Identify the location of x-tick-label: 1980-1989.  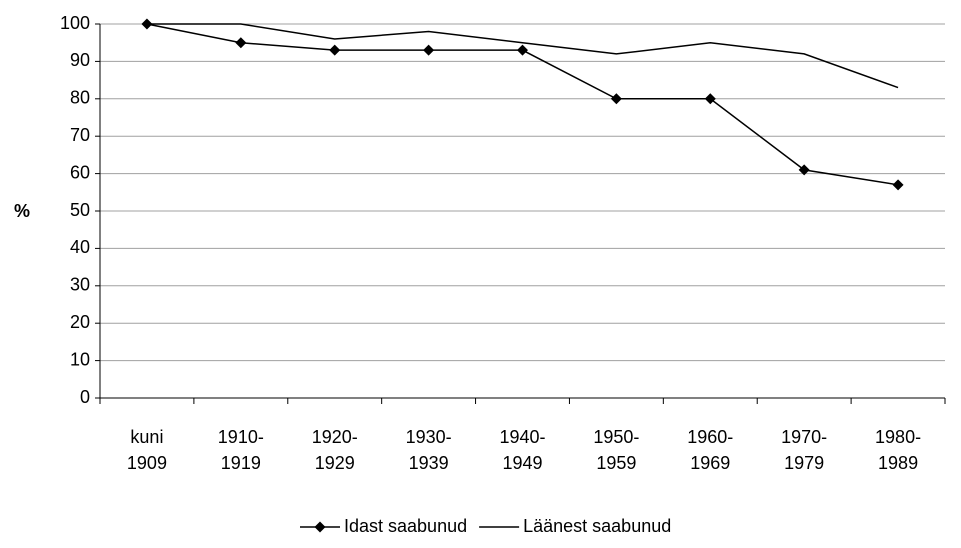
(898, 450).